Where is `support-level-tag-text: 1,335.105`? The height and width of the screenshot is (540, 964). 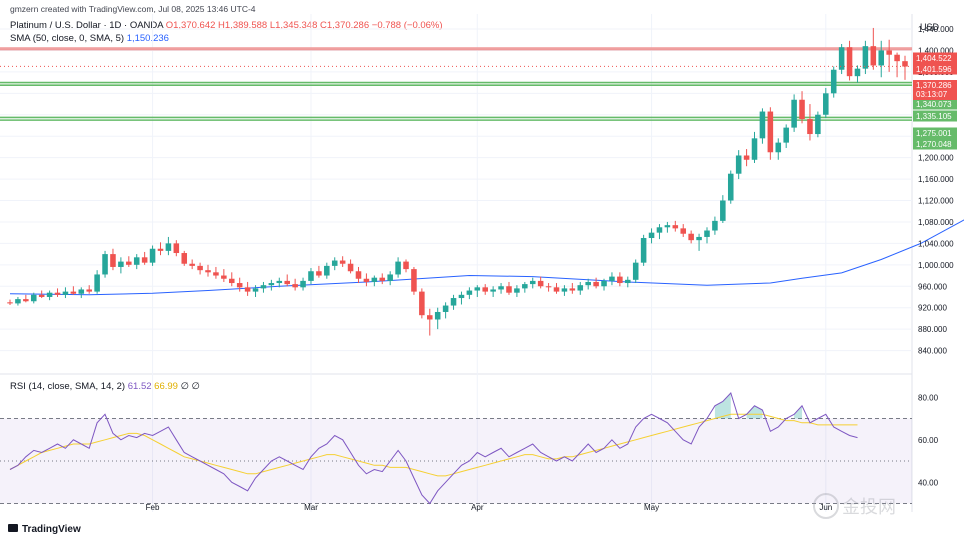
support-level-tag-text: 1,335.105 is located at coordinates (934, 116).